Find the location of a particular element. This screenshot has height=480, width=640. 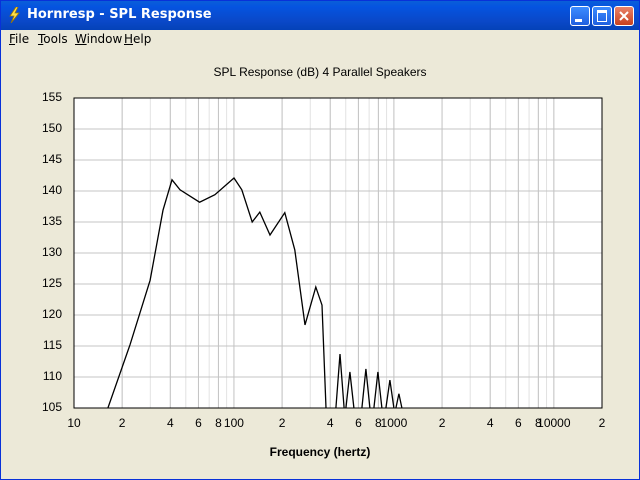

maximize-button is located at coordinates (602, 16).